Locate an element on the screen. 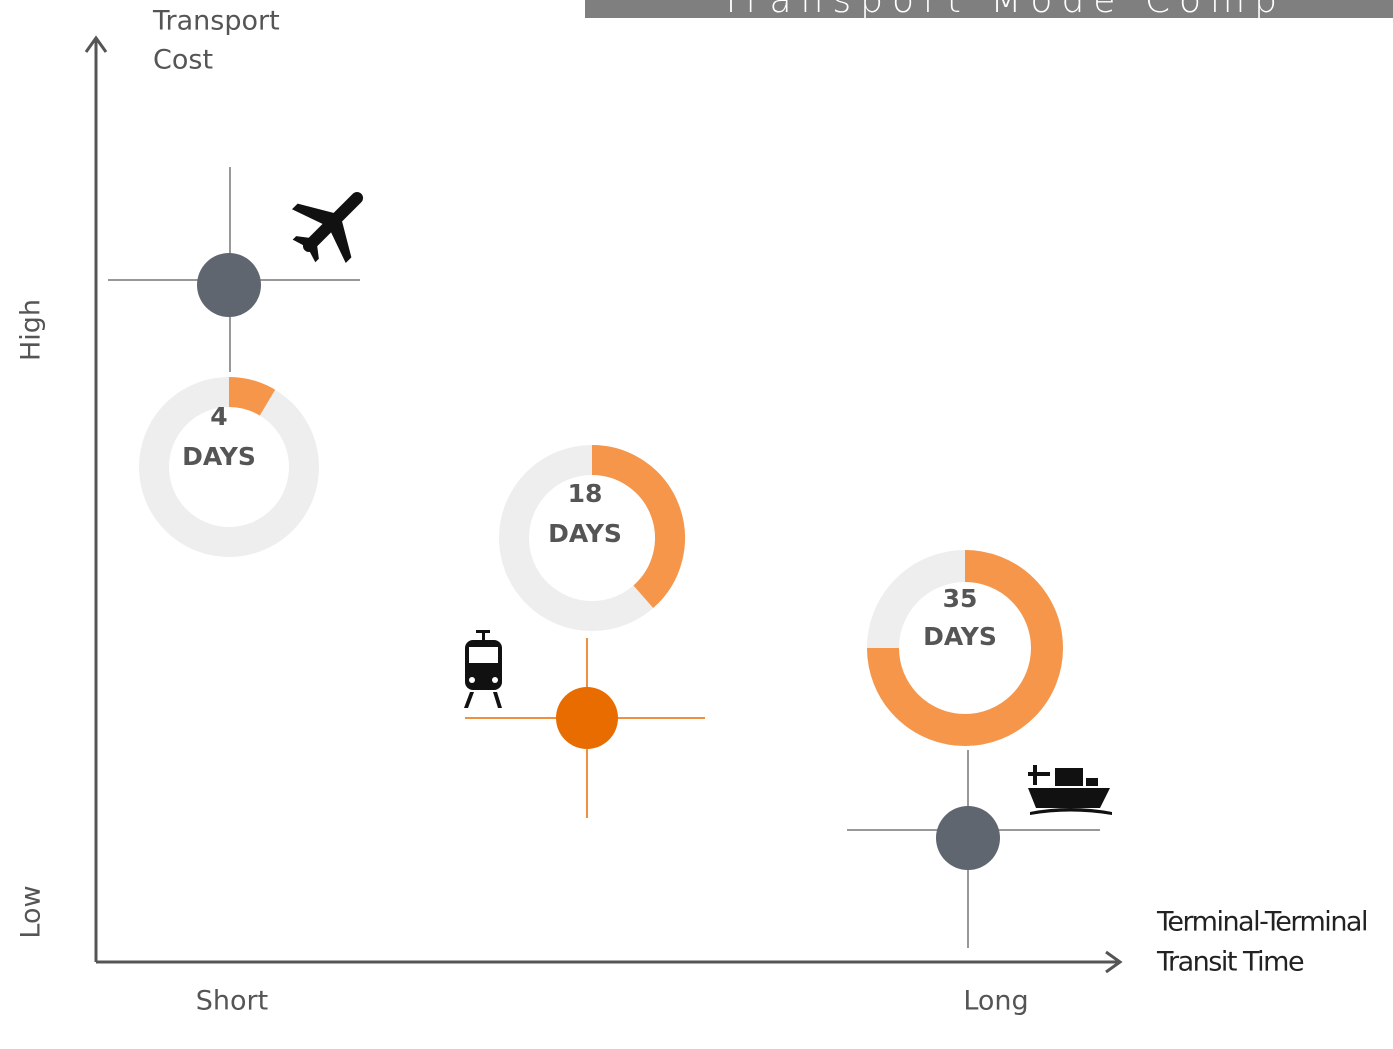  short-label: Short is located at coordinates (232, 1001).